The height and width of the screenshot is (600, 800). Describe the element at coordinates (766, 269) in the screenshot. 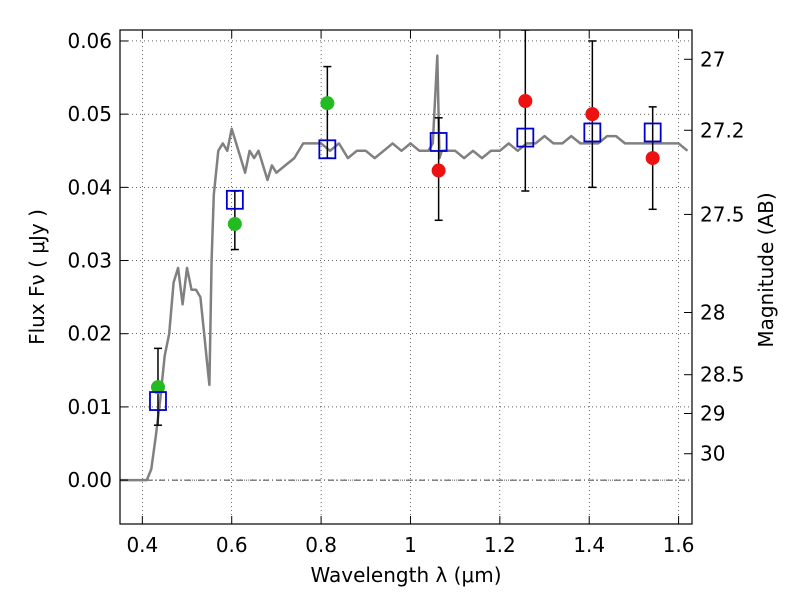

I see `y2-axis-label: Magnitude (AB)` at that location.